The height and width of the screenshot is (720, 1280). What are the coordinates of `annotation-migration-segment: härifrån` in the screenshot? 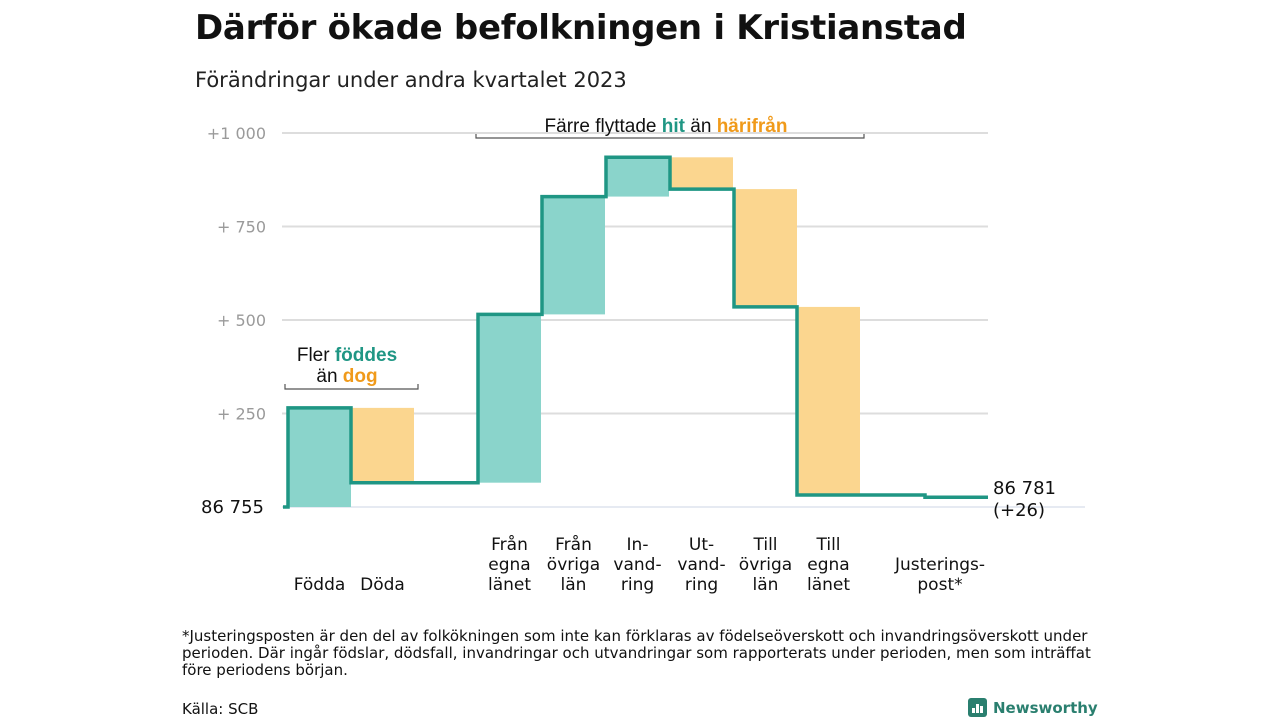 It's located at (752, 126).